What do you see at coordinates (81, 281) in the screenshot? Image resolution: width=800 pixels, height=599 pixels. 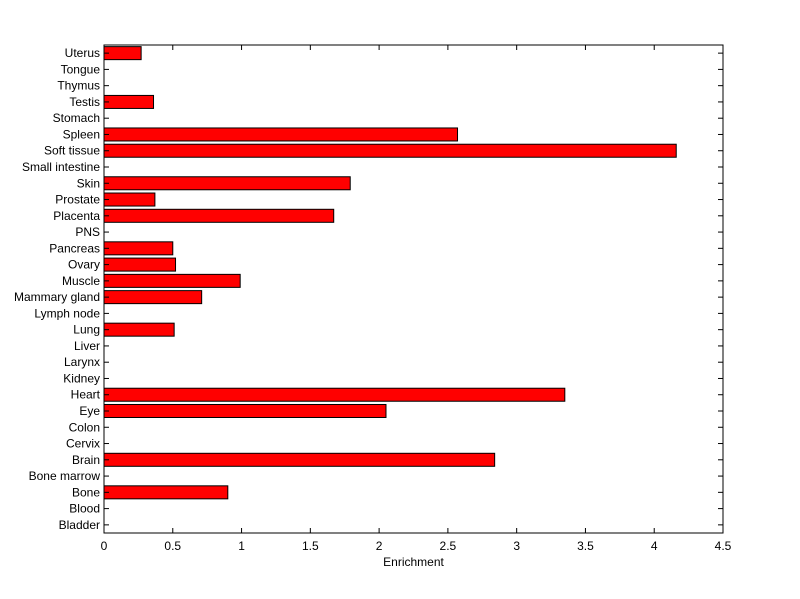 I see `y-tick-label: Muscle` at bounding box center [81, 281].